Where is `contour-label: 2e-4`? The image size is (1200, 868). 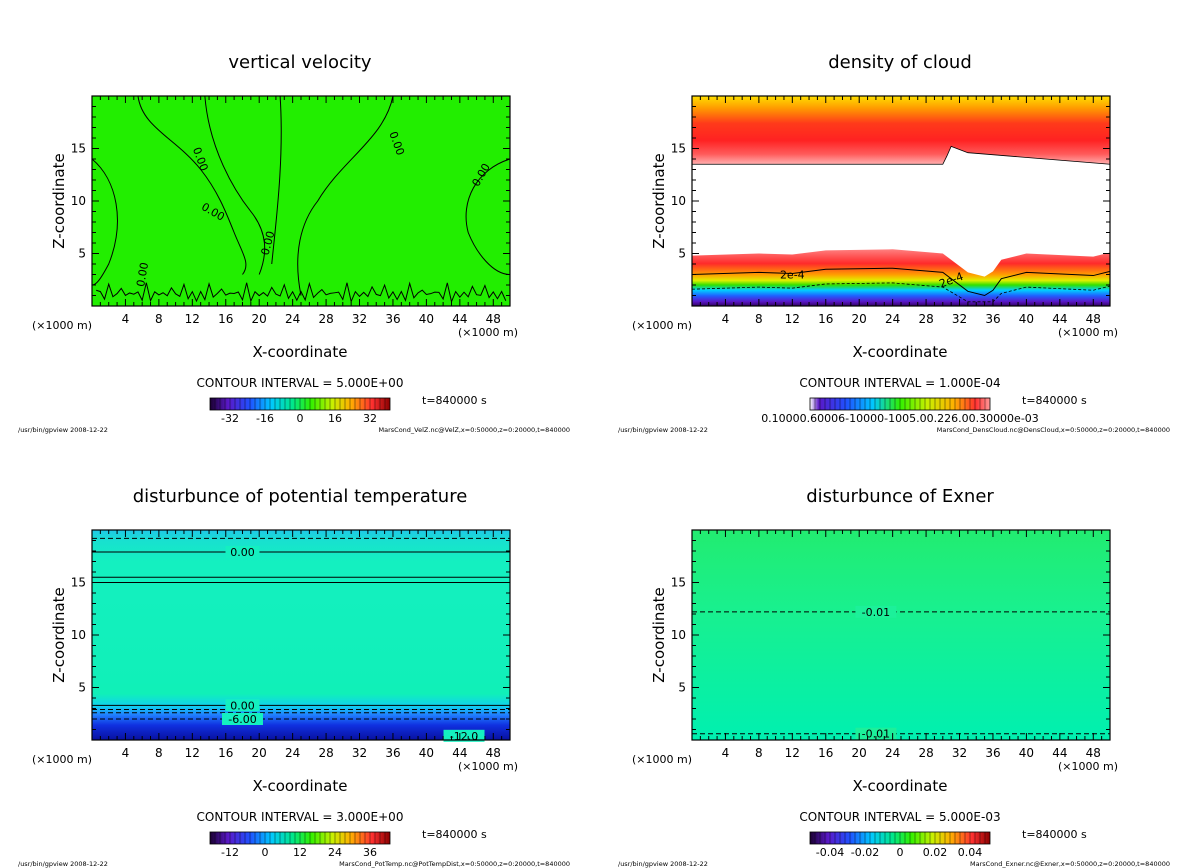
contour-label: 2e-4 is located at coordinates (792, 275).